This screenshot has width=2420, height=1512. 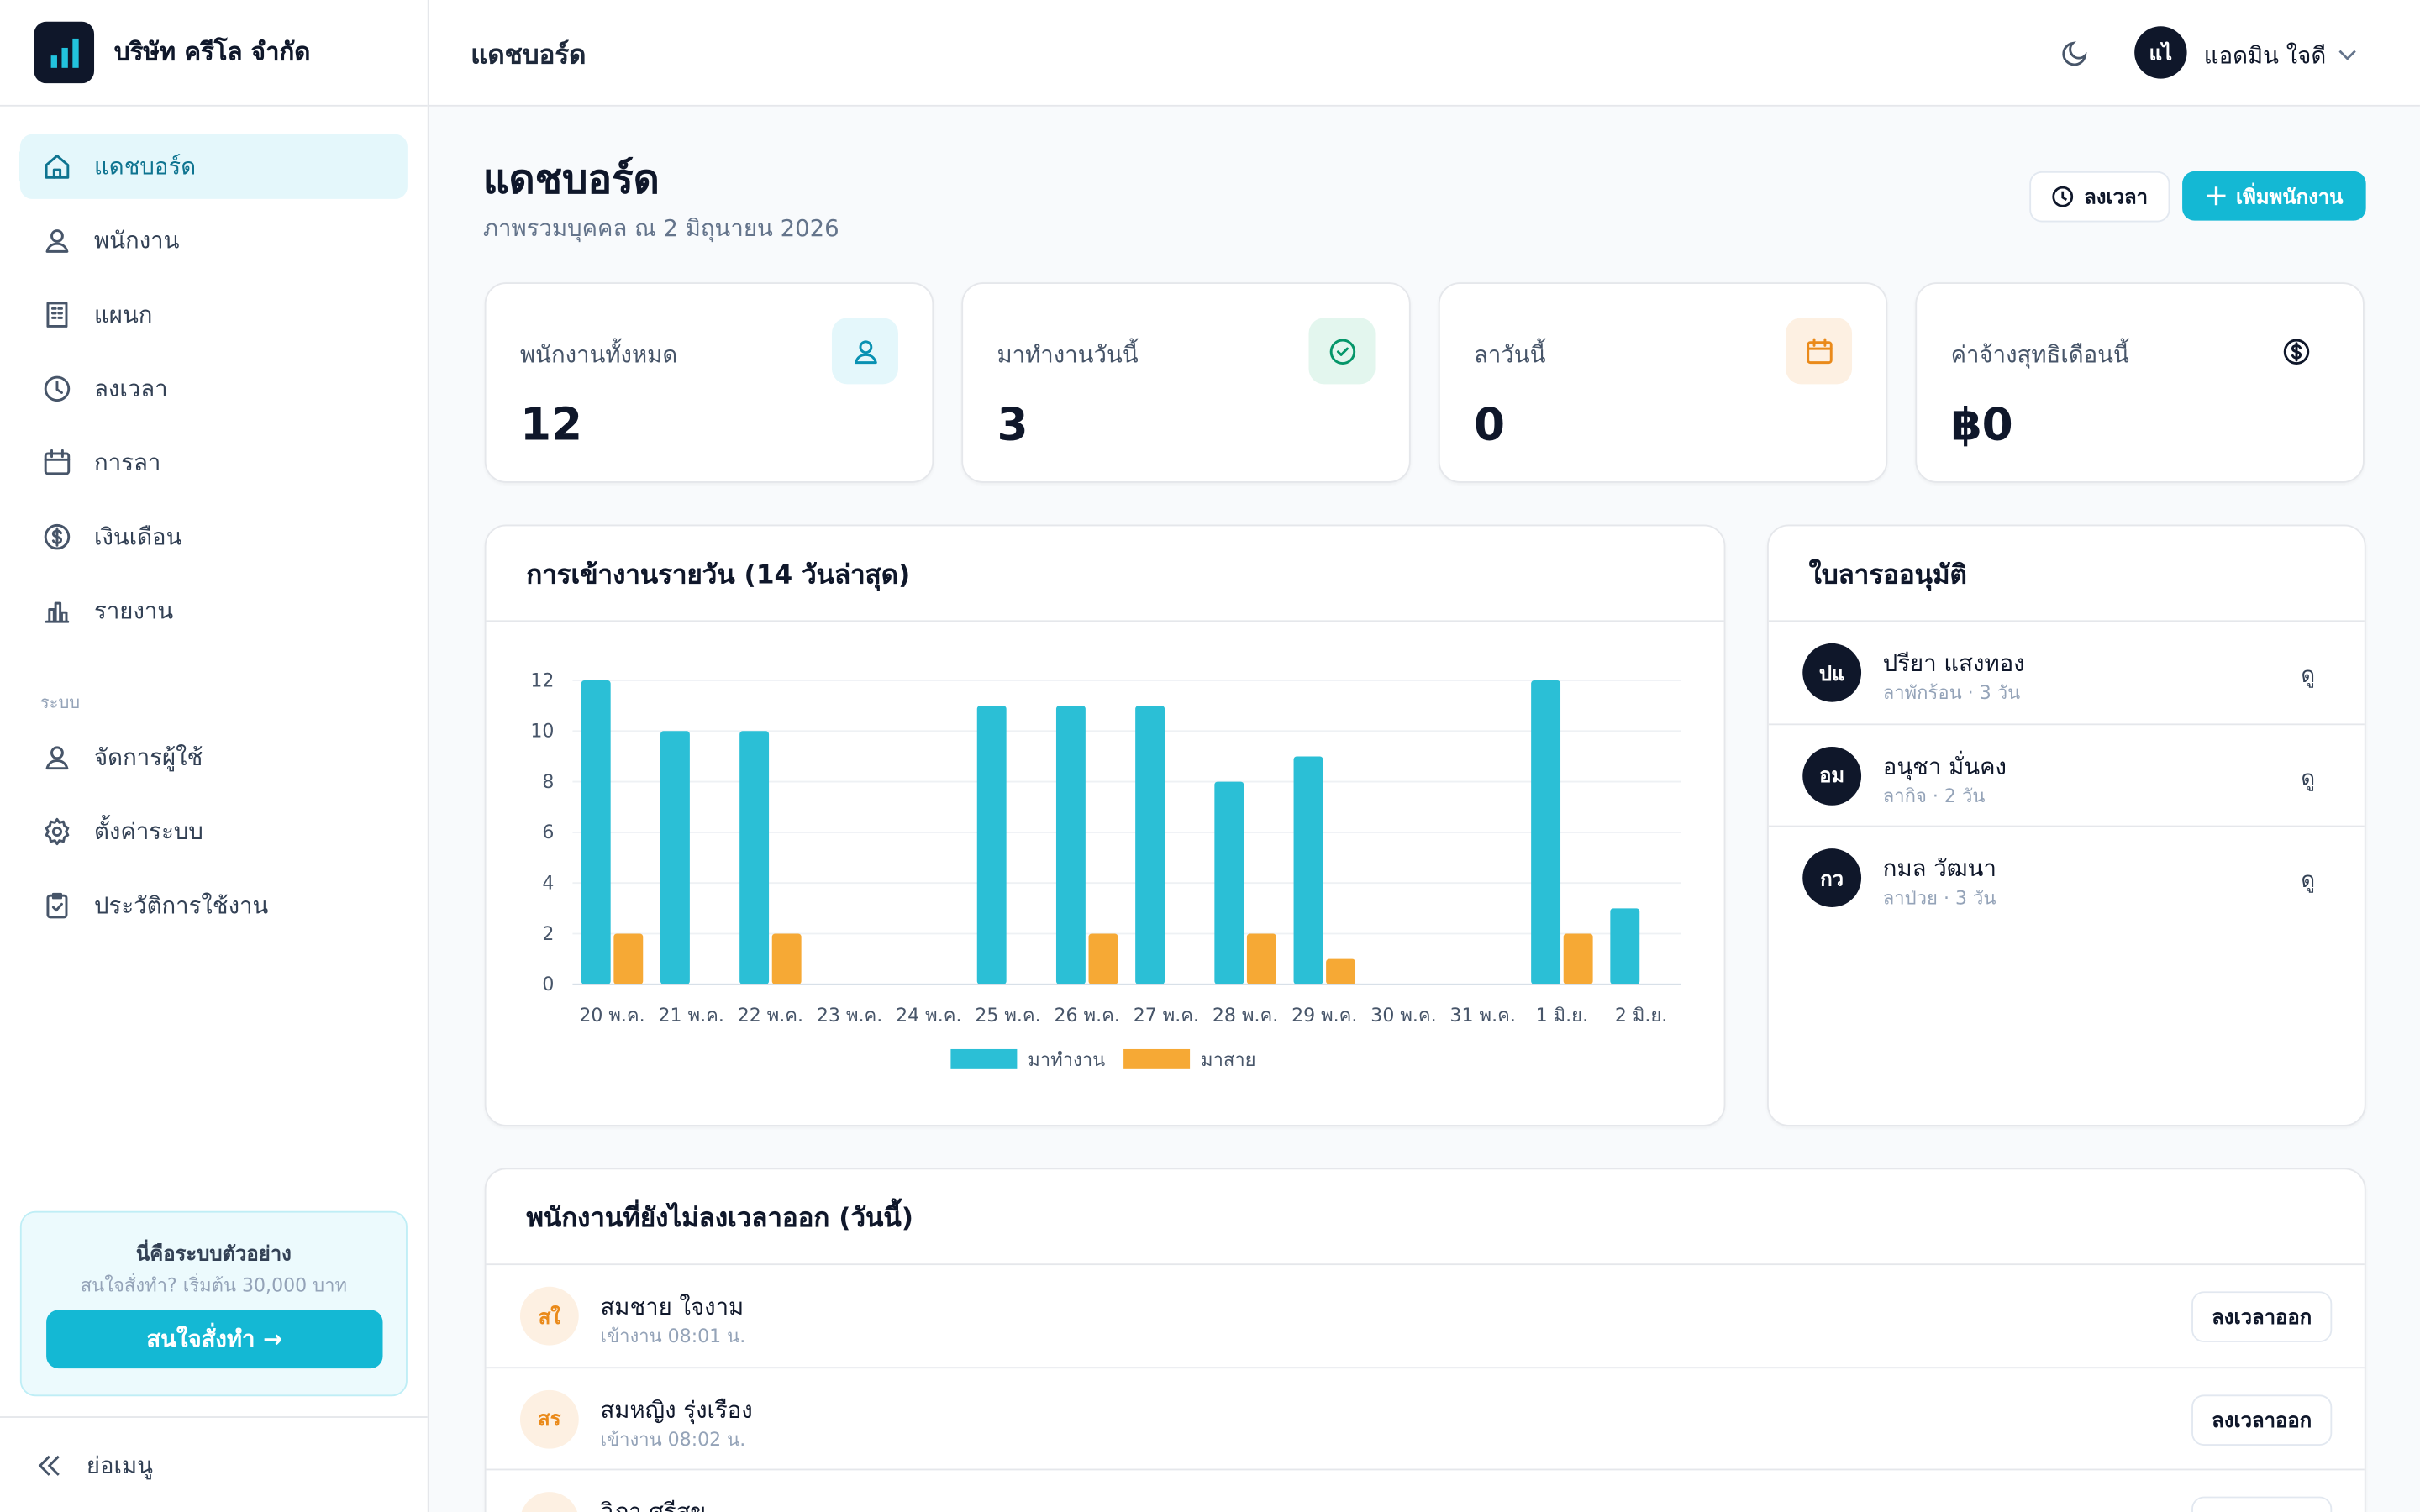 What do you see at coordinates (598, 354) in the screenshot?
I see `stat-label: พนักงานทั้งหมด` at bounding box center [598, 354].